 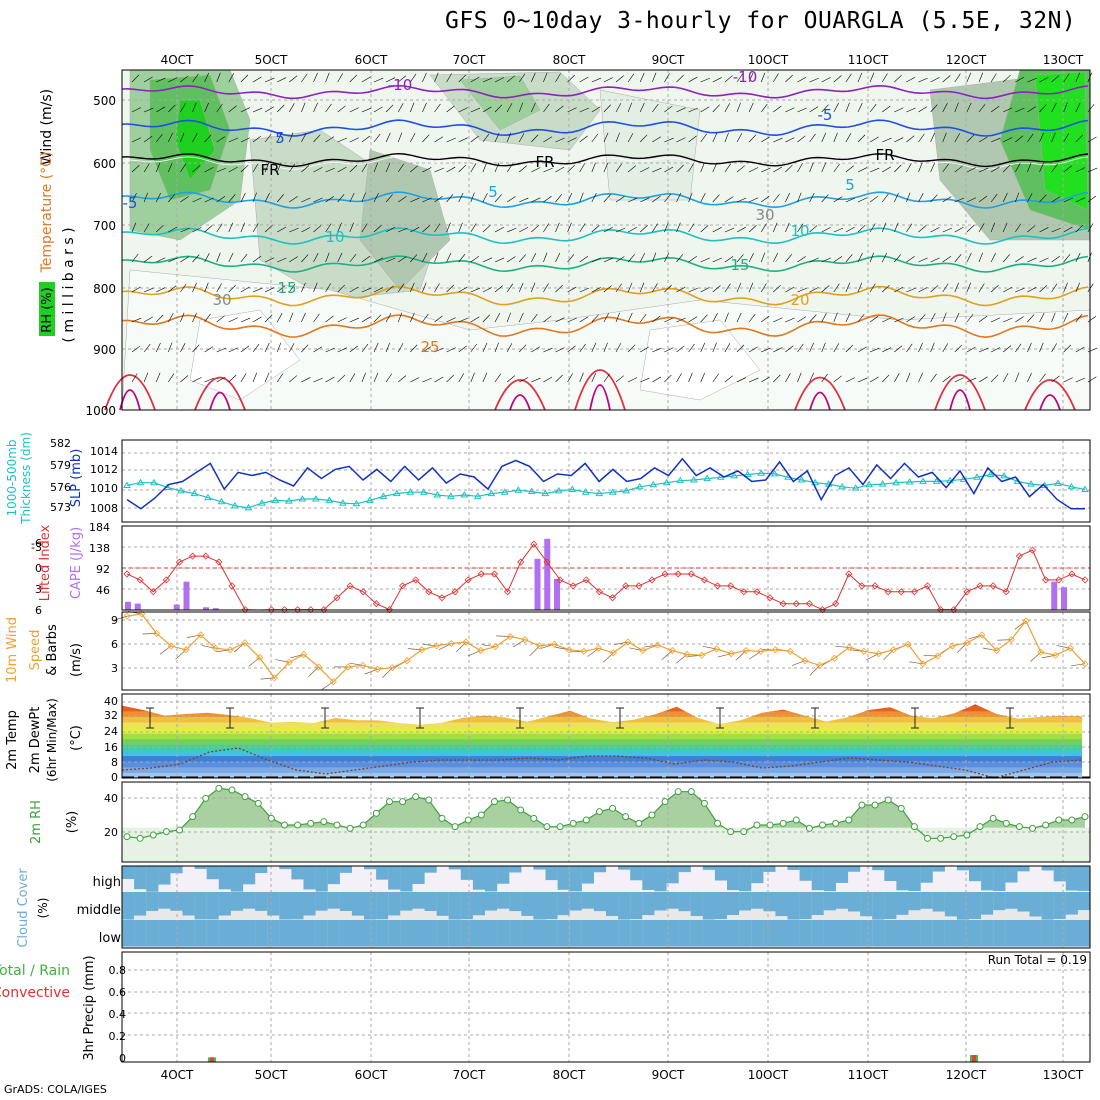 What do you see at coordinates (606, 907) in the screenshot?
I see `cloud-frame` at bounding box center [606, 907].